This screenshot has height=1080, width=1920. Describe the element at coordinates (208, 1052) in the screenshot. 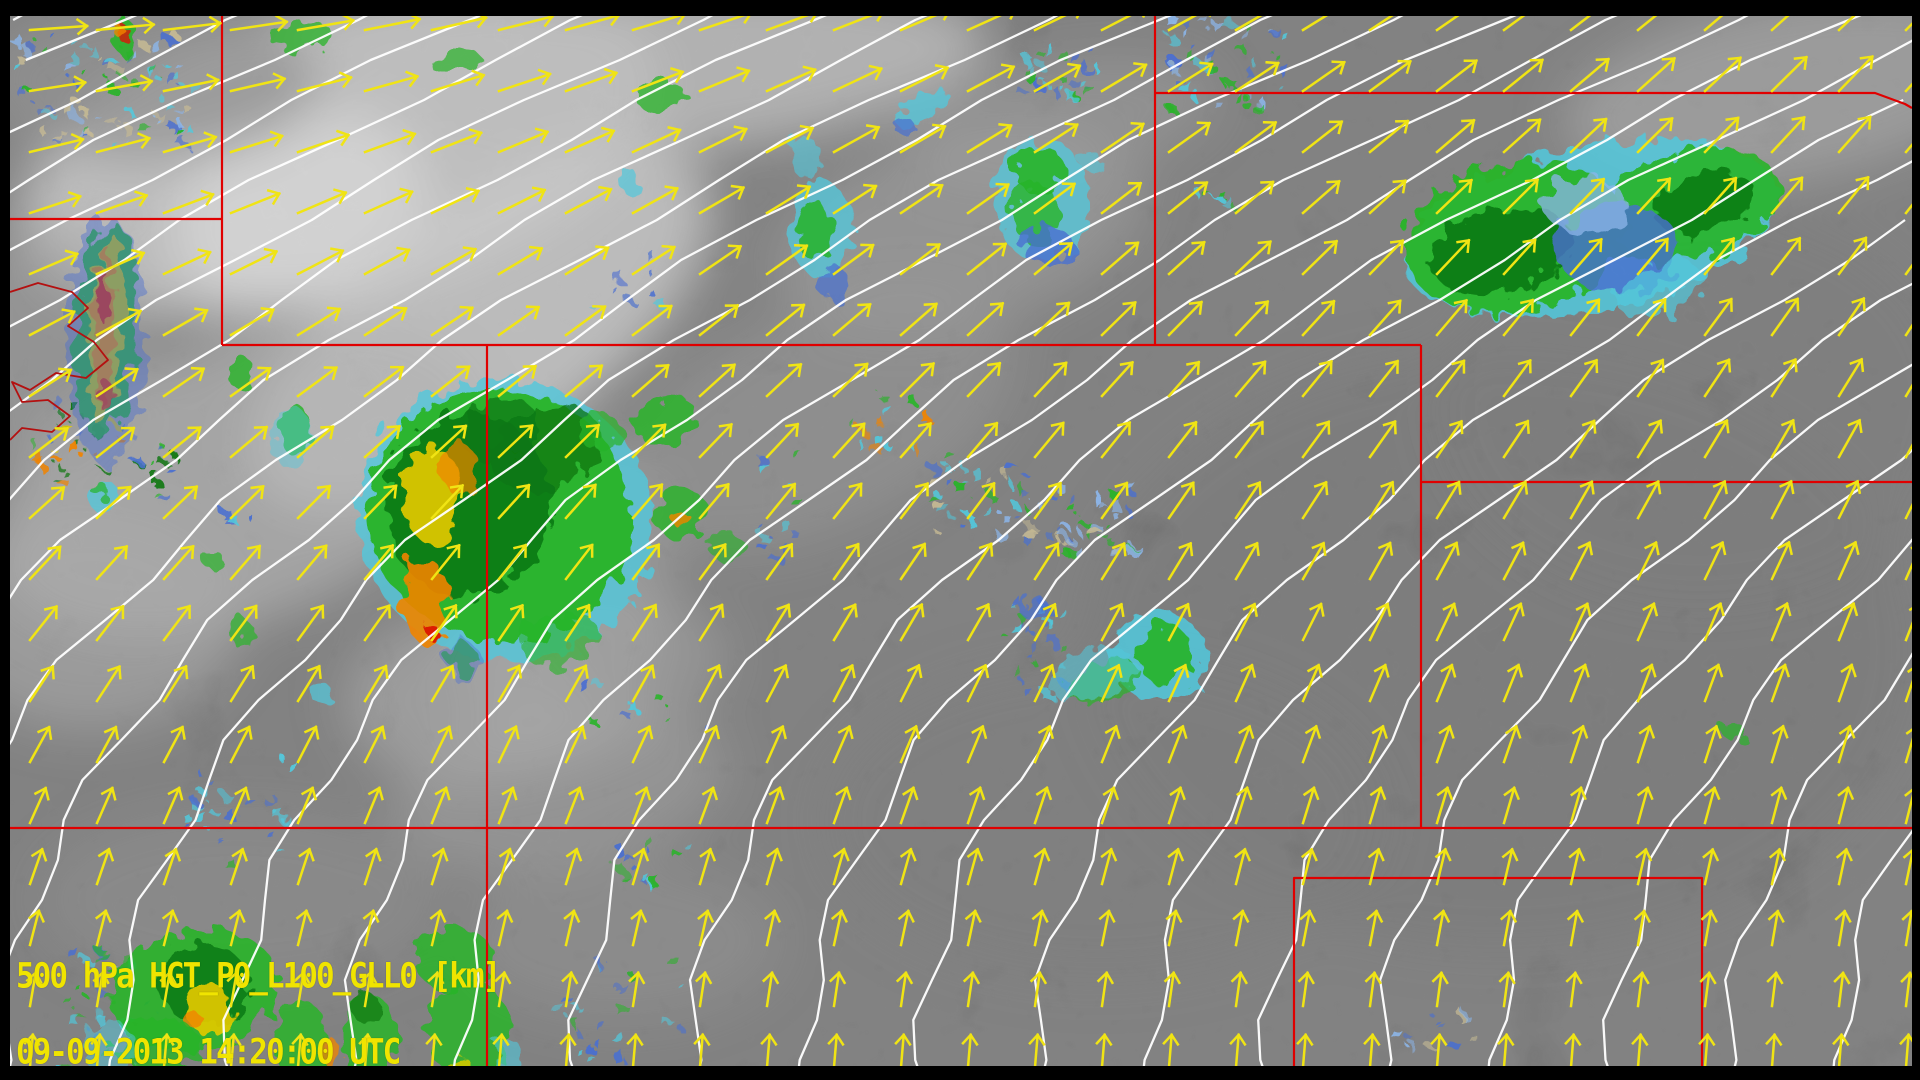

I see `timestamp-label: 09-09-2013 14:20:00 UTC` at that location.